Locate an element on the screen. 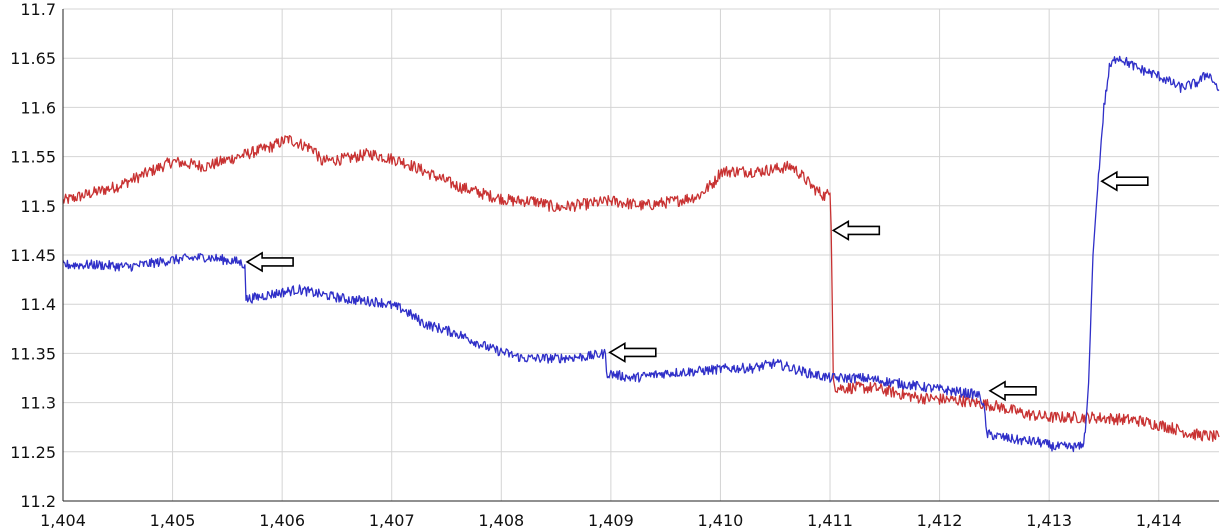 This screenshot has height=531, width=1220. x-tick-label: 1,412 is located at coordinates (940, 520).